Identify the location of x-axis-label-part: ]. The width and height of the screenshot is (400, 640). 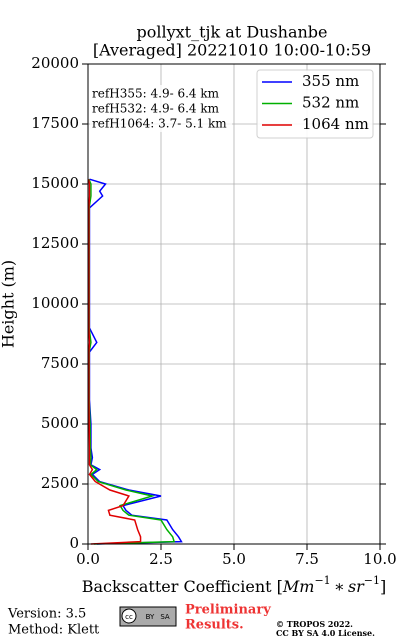
(383, 586).